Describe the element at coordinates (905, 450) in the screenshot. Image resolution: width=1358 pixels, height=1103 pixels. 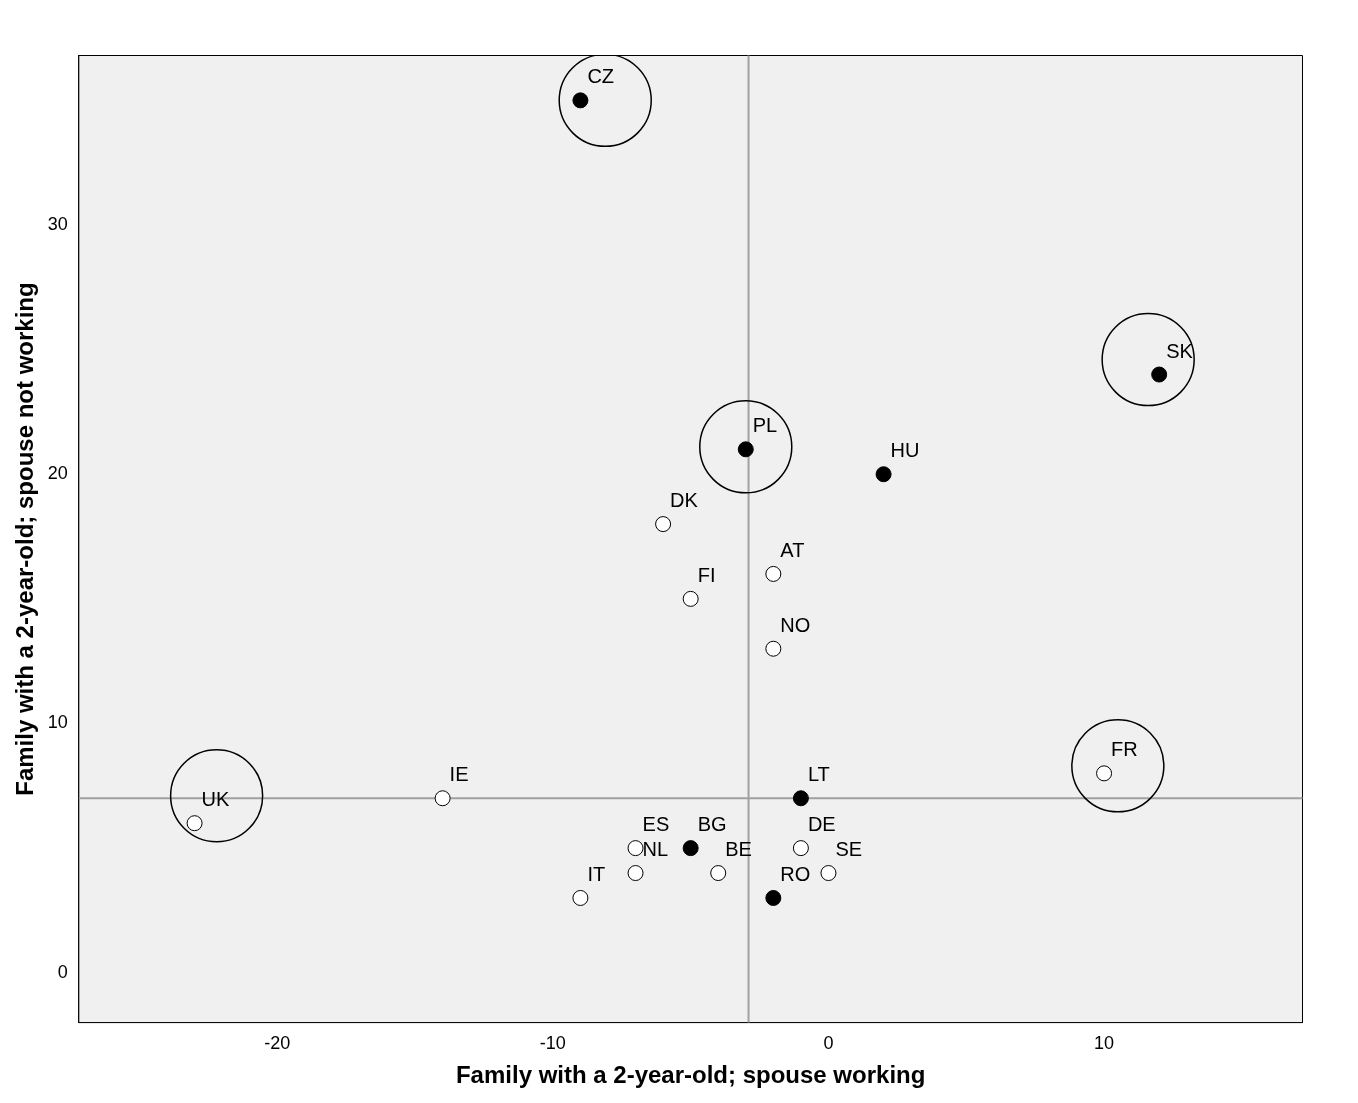
I see `annotation: HU` at that location.